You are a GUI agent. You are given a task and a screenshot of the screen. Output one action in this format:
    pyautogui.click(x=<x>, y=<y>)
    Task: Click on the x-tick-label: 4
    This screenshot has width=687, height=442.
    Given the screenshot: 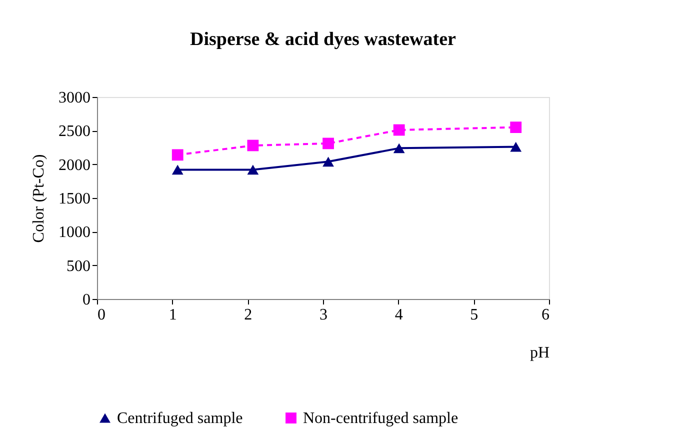 What is the action you would take?
    pyautogui.click(x=398, y=315)
    